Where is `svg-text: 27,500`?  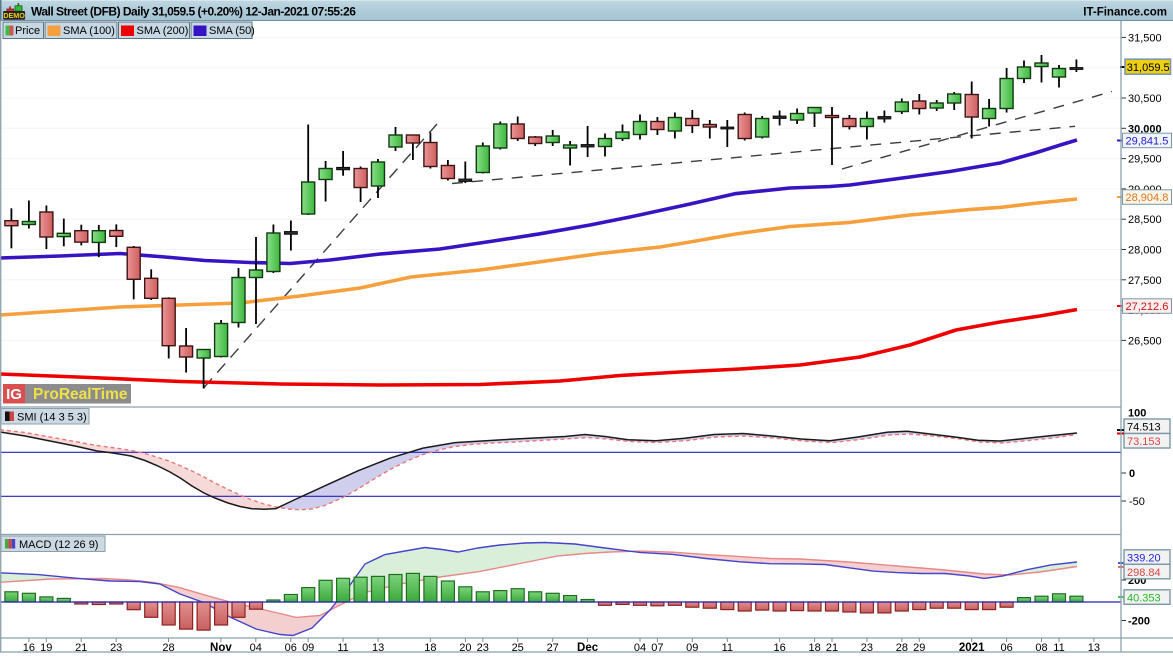 svg-text: 27,500 is located at coordinates (1145, 281).